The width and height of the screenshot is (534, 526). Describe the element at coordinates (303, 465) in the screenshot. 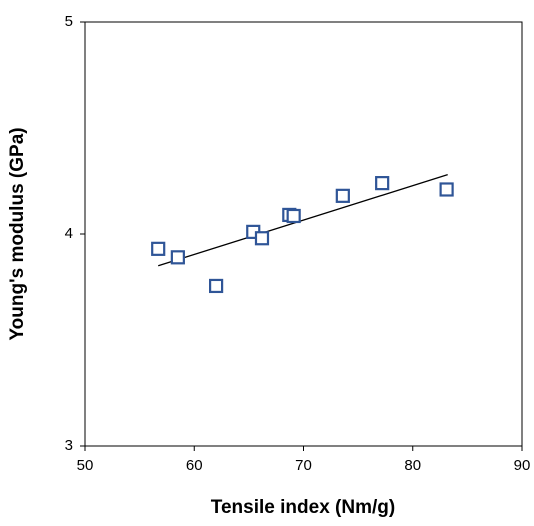

I see `x-tick-label: 70` at that location.